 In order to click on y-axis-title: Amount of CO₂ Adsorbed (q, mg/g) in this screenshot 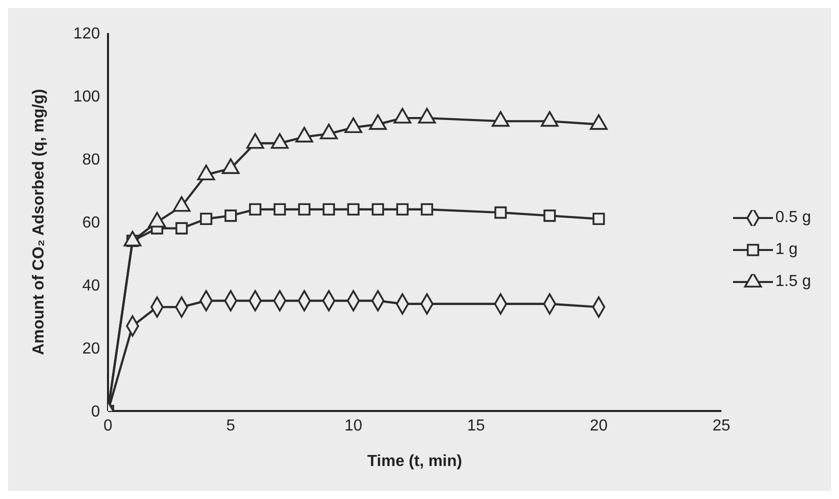, I will do `click(39, 222)`.